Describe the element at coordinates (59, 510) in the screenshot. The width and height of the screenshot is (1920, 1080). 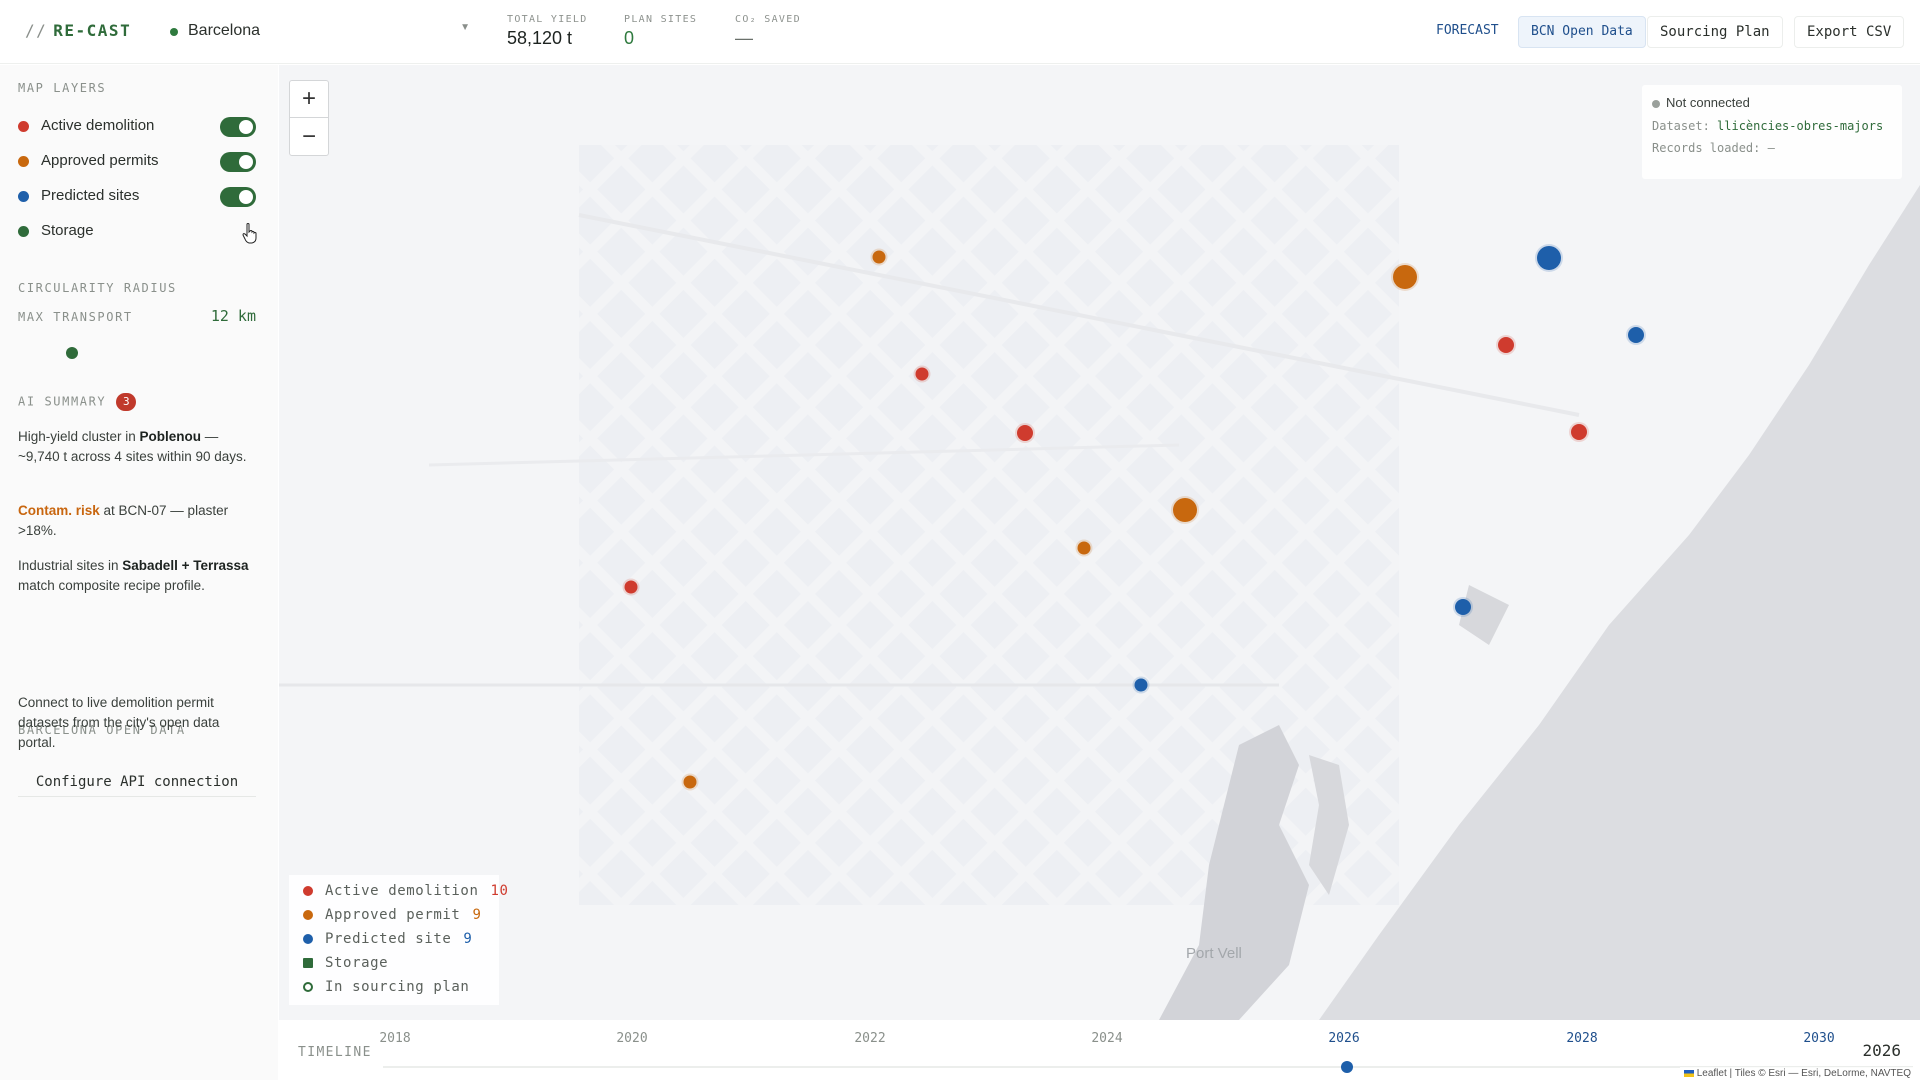
I see `contam-risk-label: Contam. risk` at that location.